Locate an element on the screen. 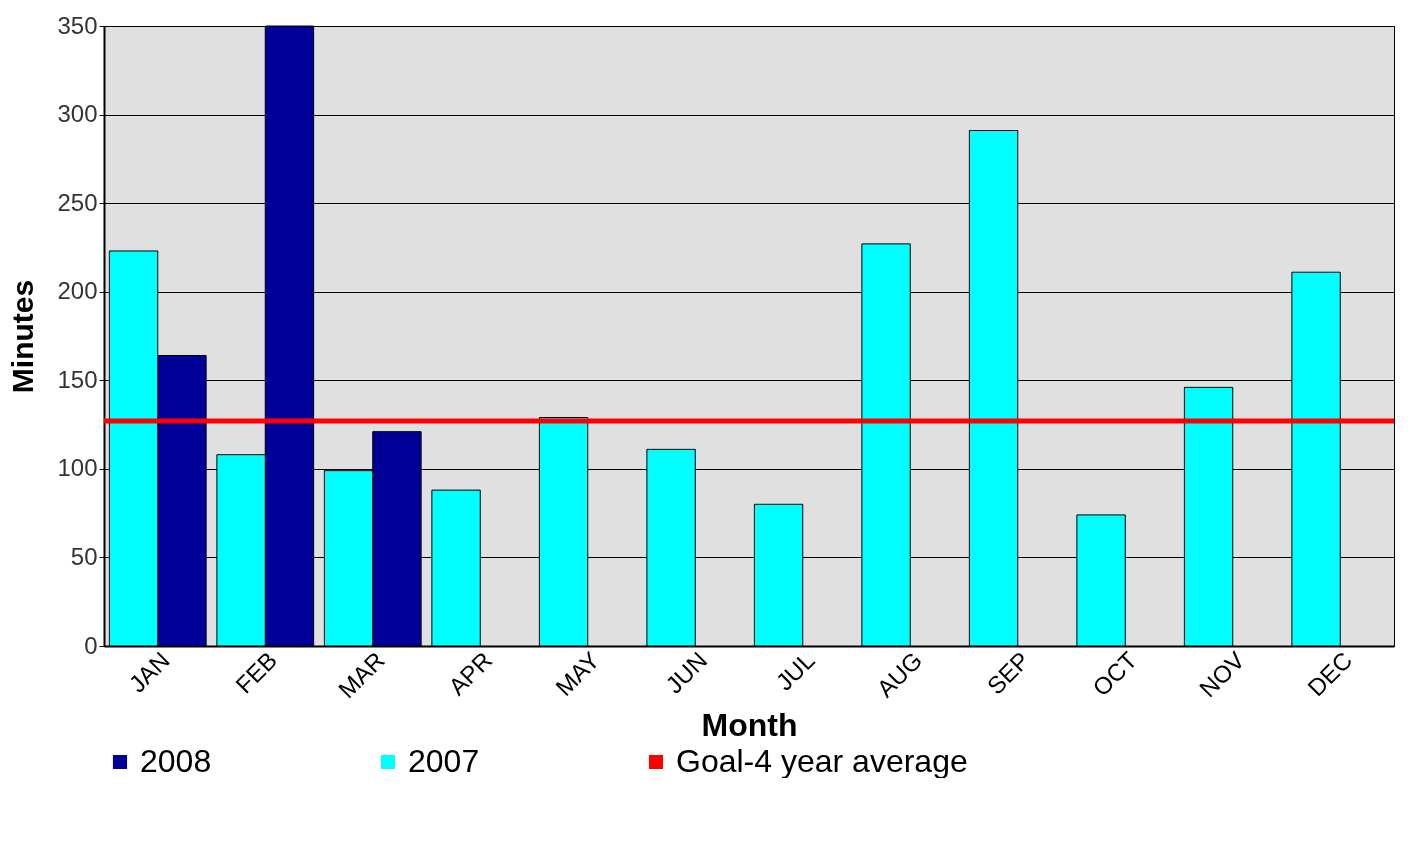 The image size is (1423, 859). y-tick-label: 250 is located at coordinates (77, 202).